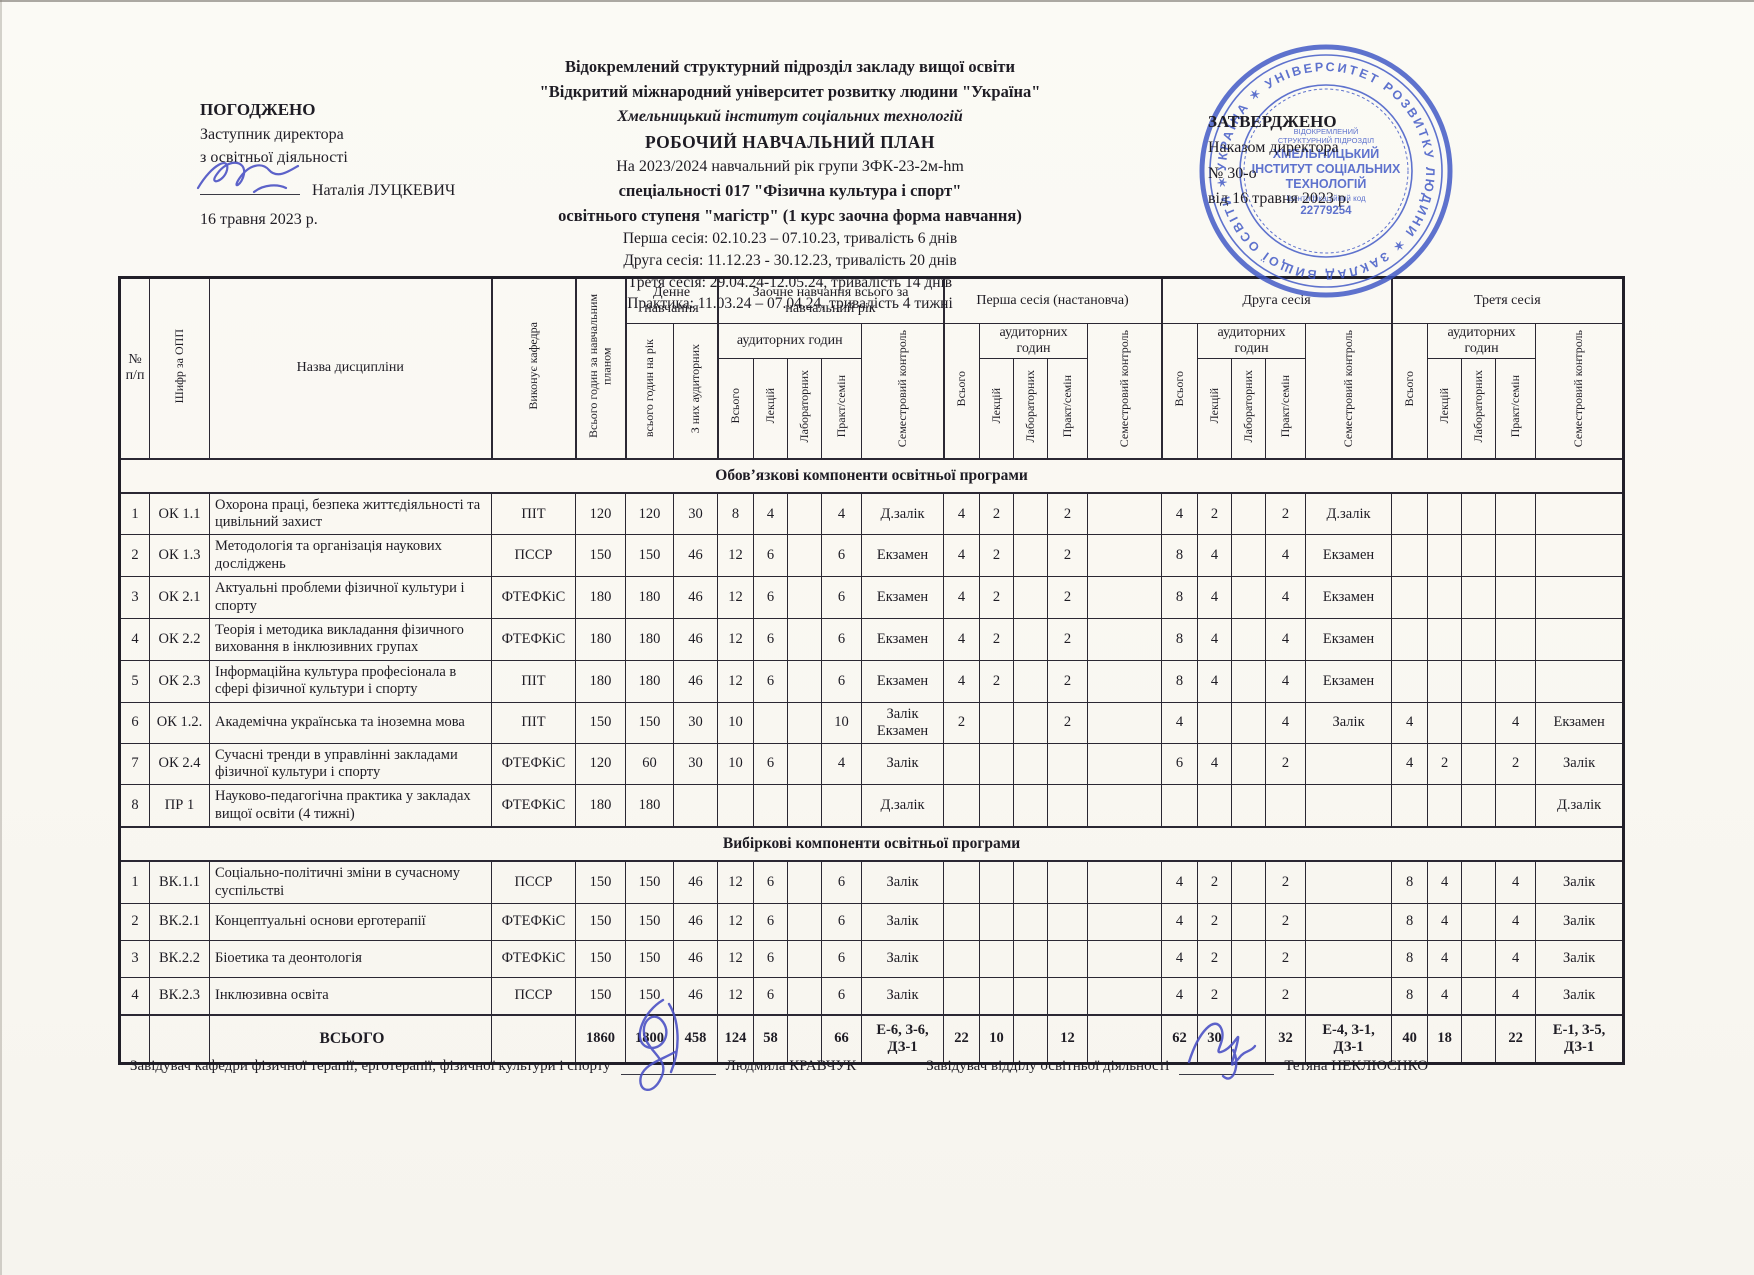 The height and width of the screenshot is (1275, 1754). I want to click on cell: 30, so click(695, 722).